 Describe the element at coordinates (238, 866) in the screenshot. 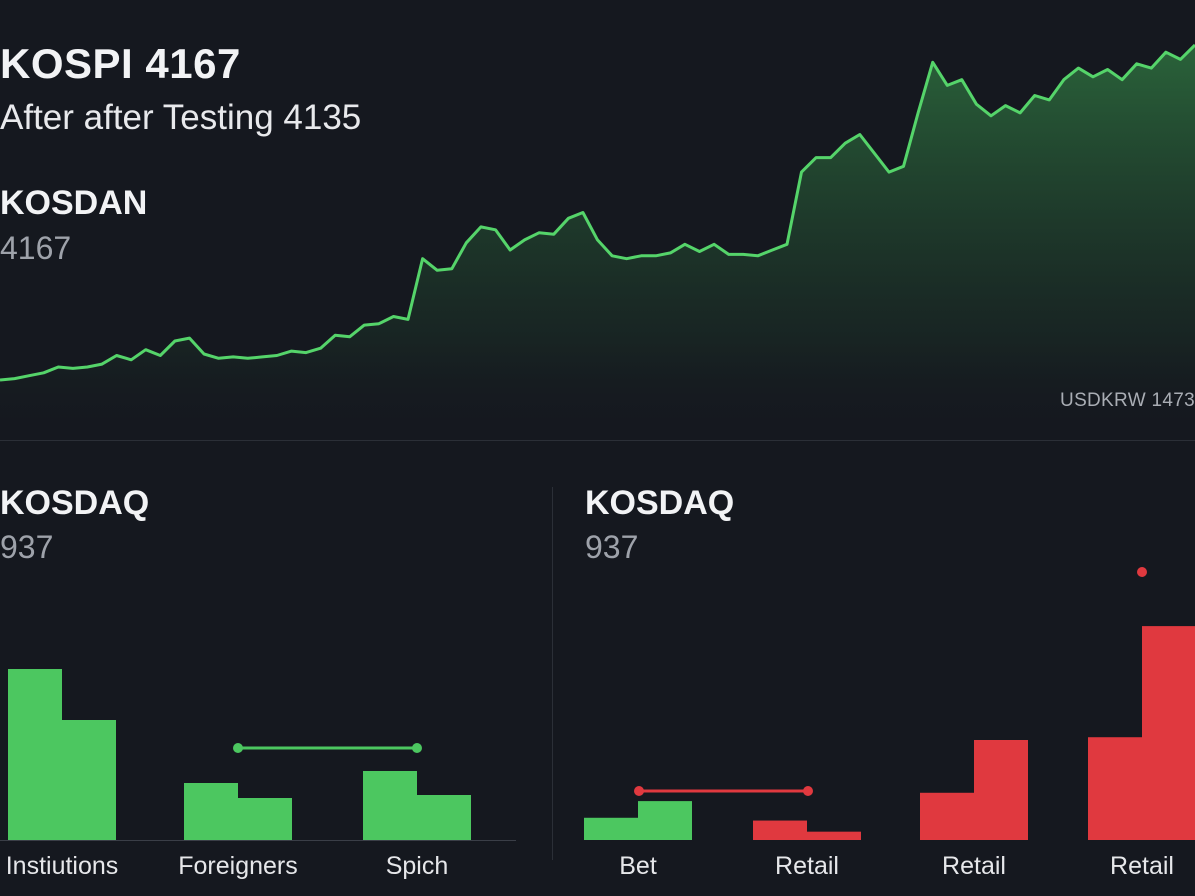

I see `left-tick-label-1: Foreigners` at that location.